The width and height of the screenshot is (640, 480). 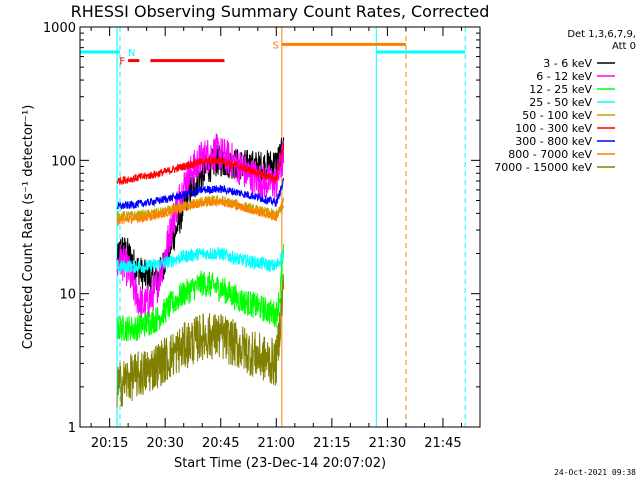 What do you see at coordinates (553, 141) in the screenshot?
I see `legend-label: 300 - 800 keV` at bounding box center [553, 141].